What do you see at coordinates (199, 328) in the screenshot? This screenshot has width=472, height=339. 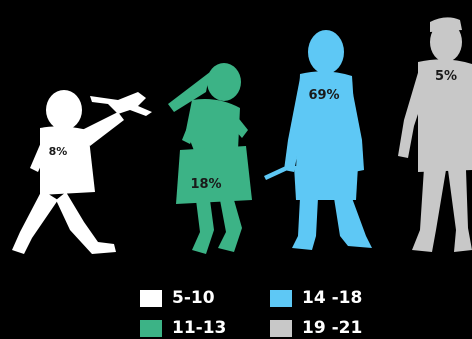 I see `legend-label: 11-13` at bounding box center [199, 328].